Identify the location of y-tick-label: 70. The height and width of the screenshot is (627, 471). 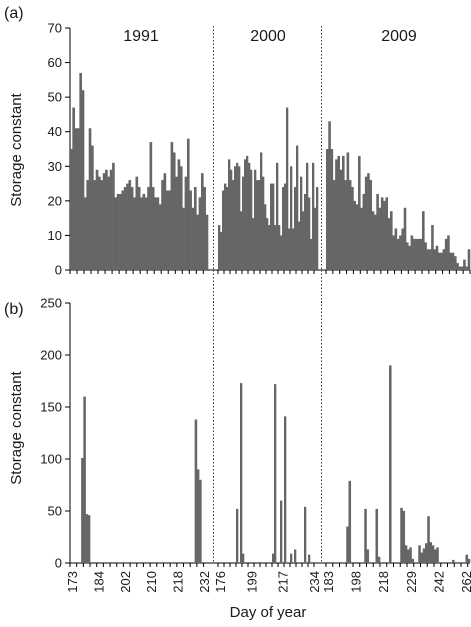
(55, 28).